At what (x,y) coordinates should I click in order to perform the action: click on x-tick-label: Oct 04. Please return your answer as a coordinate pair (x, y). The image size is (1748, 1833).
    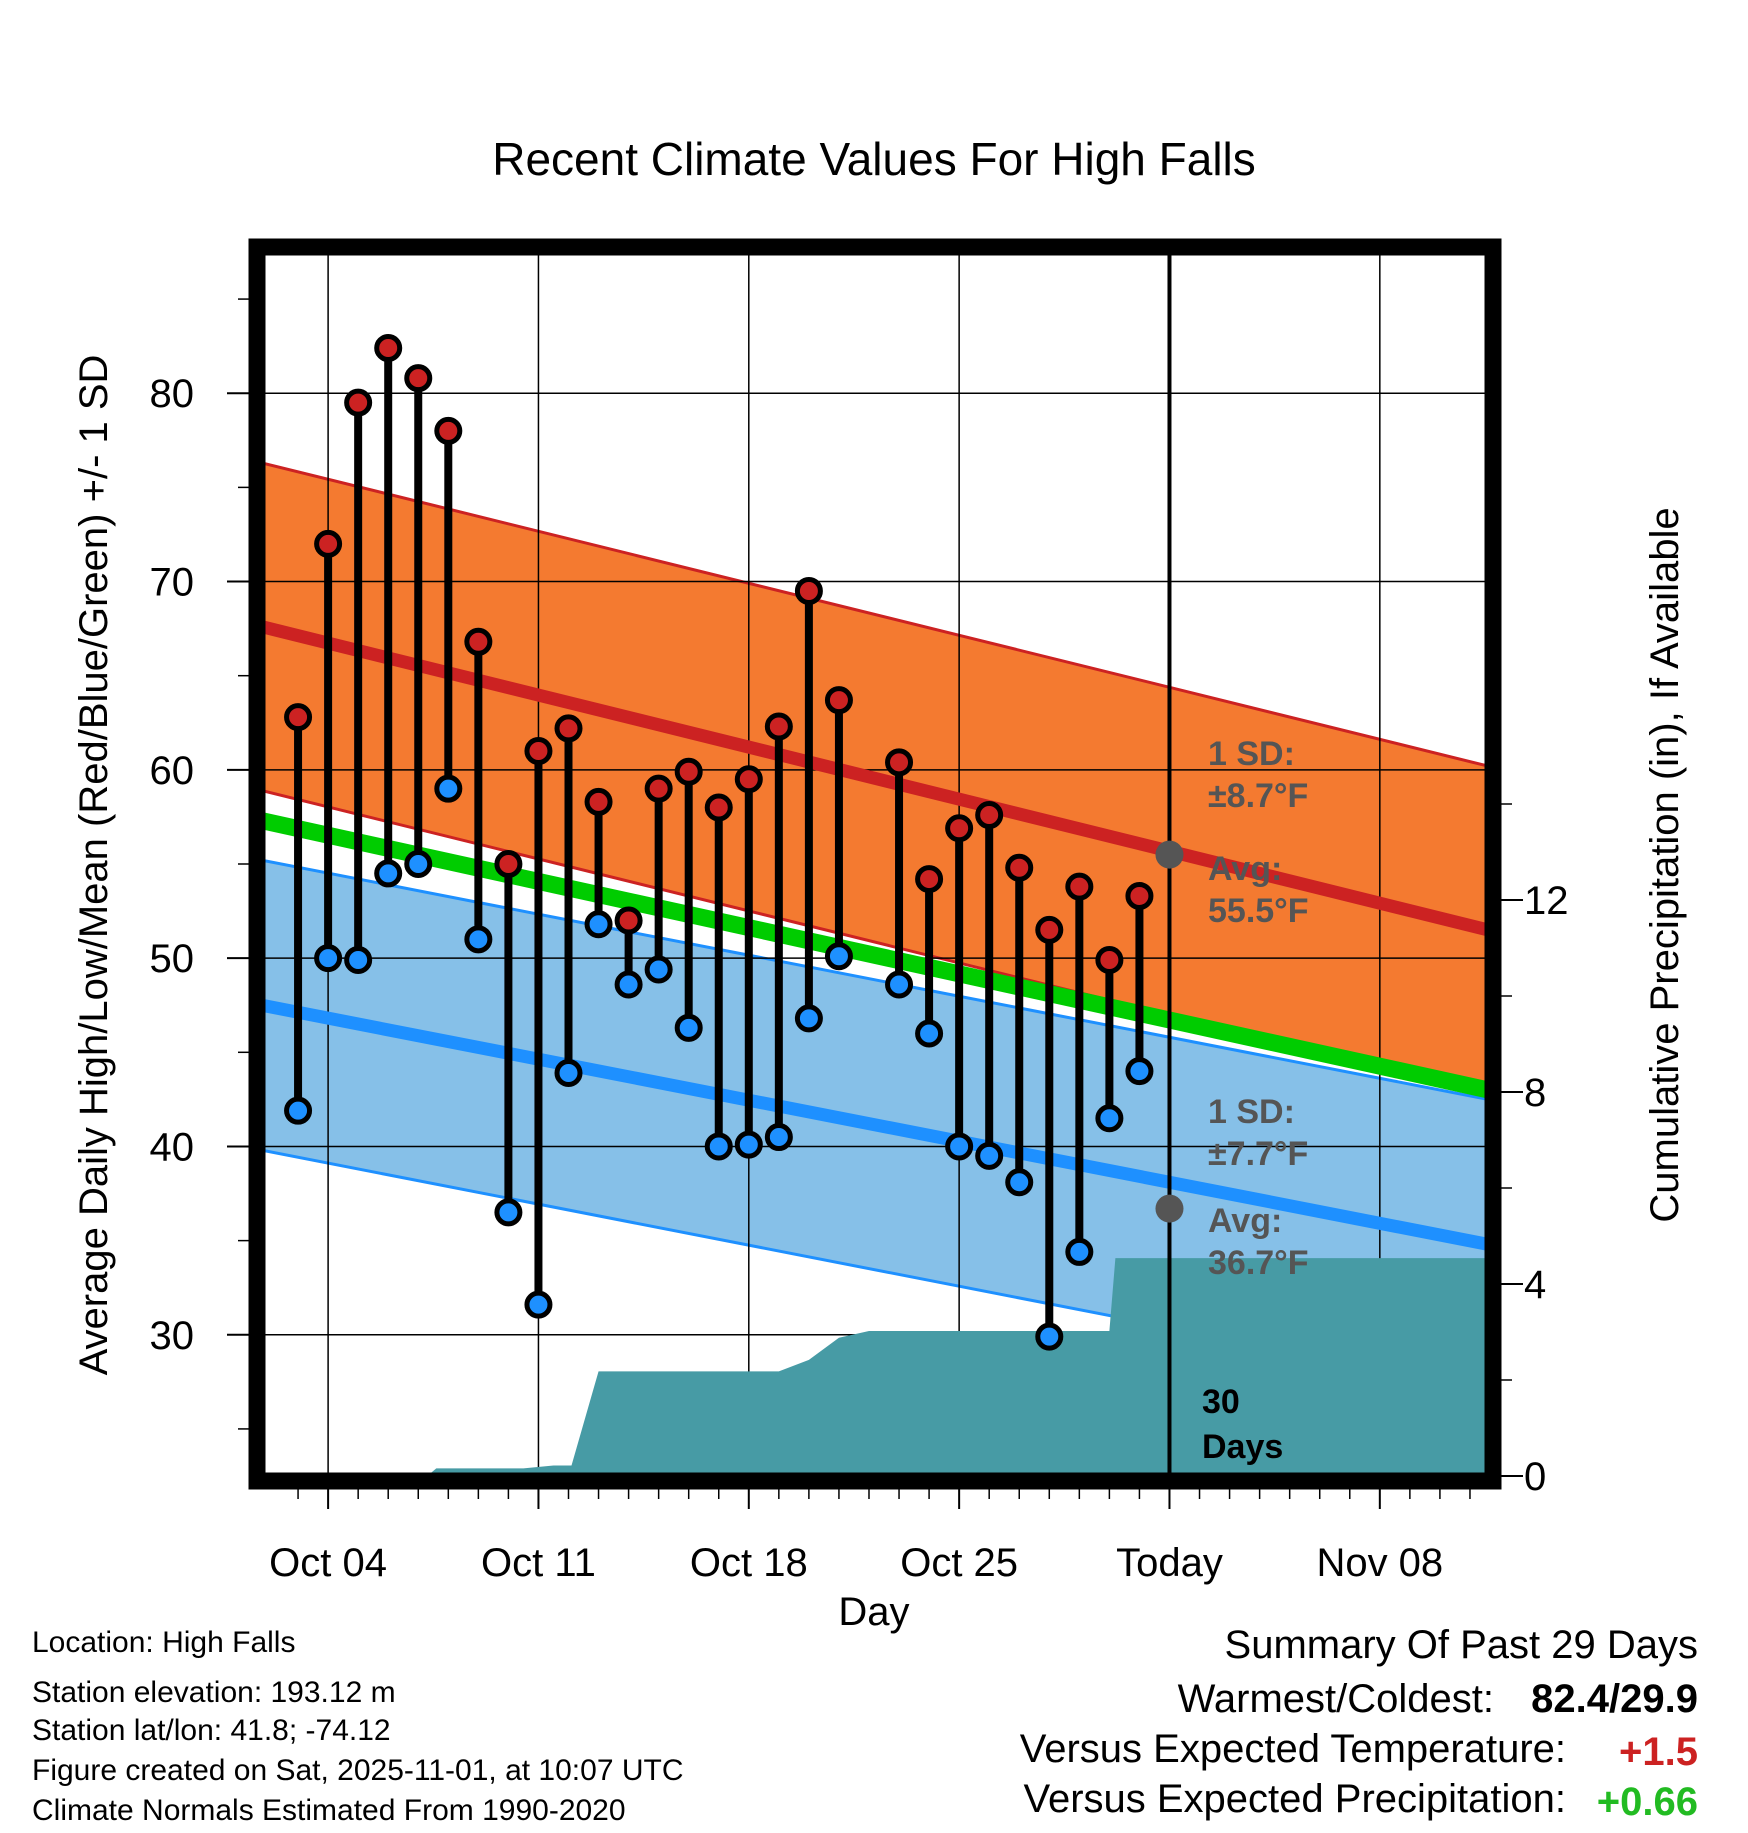
    Looking at the image, I should click on (328, 1563).